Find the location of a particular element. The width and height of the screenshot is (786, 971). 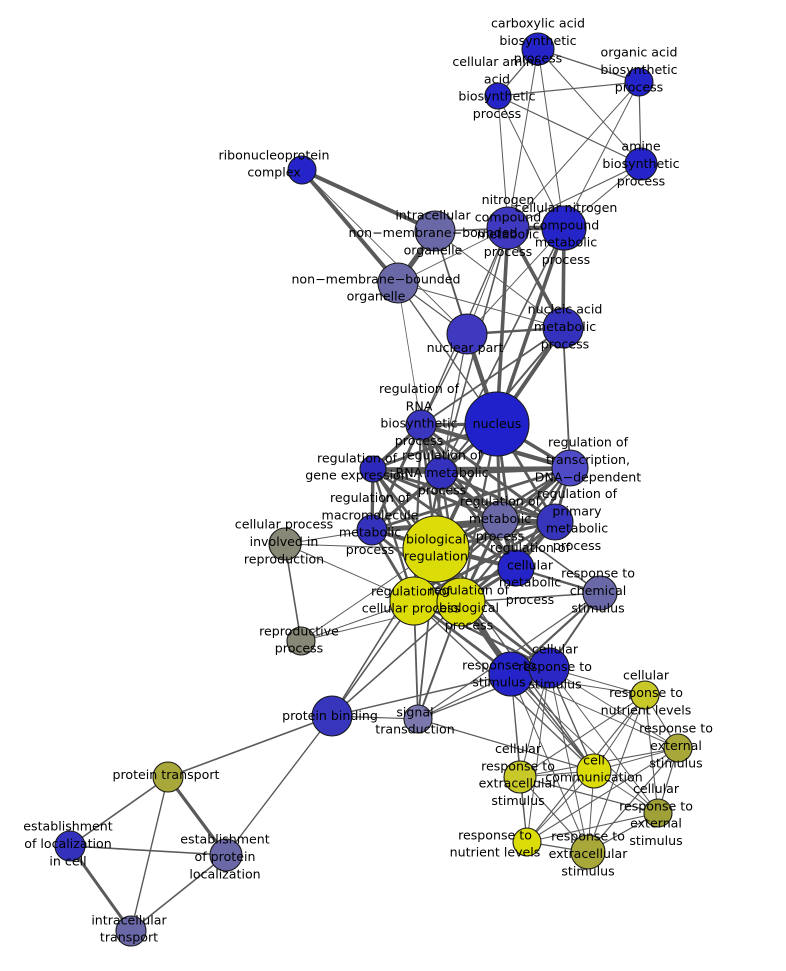

graph-node-response-to-nutrient-levels is located at coordinates (527, 842).